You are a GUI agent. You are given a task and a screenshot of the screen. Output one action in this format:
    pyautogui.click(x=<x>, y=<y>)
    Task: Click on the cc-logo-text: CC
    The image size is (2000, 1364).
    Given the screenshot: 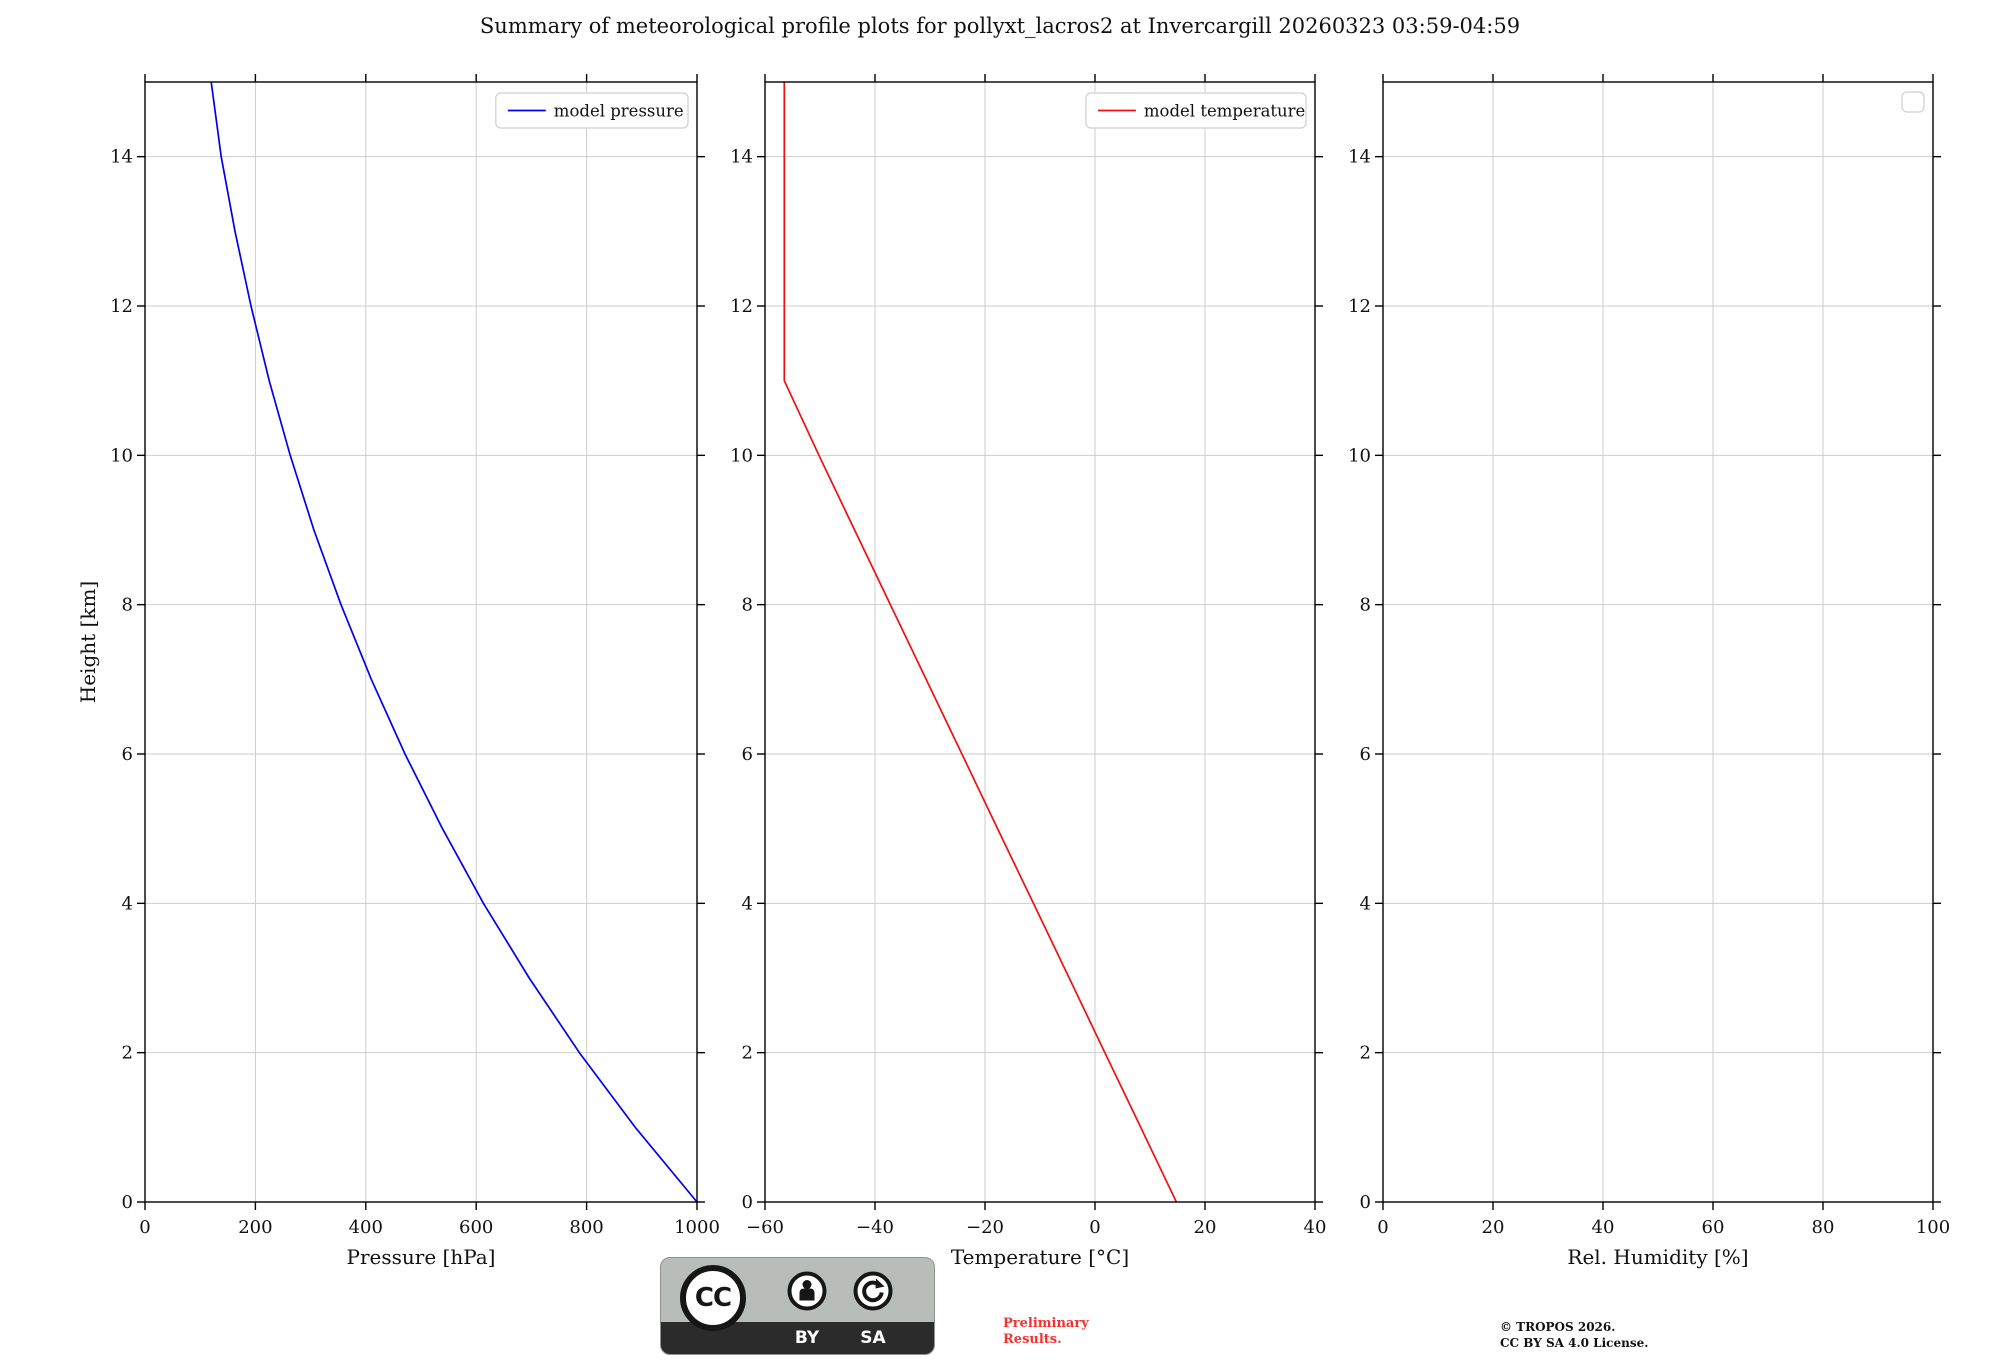 What is the action you would take?
    pyautogui.click(x=713, y=1298)
    